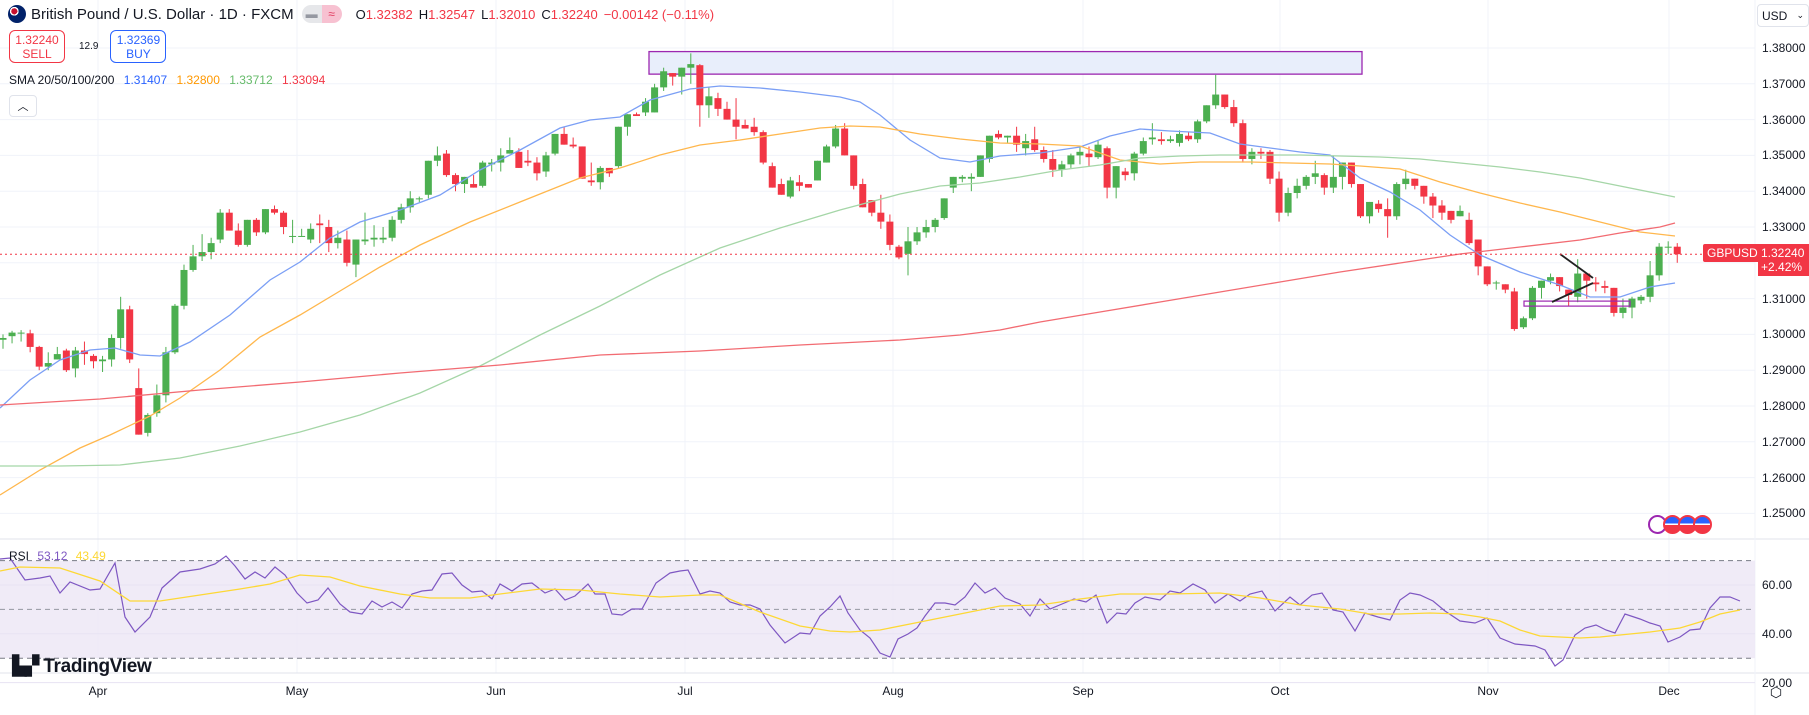 This screenshot has width=1809, height=715. Describe the element at coordinates (574, 14) in the screenshot. I see `close-value: 1.32240` at that location.